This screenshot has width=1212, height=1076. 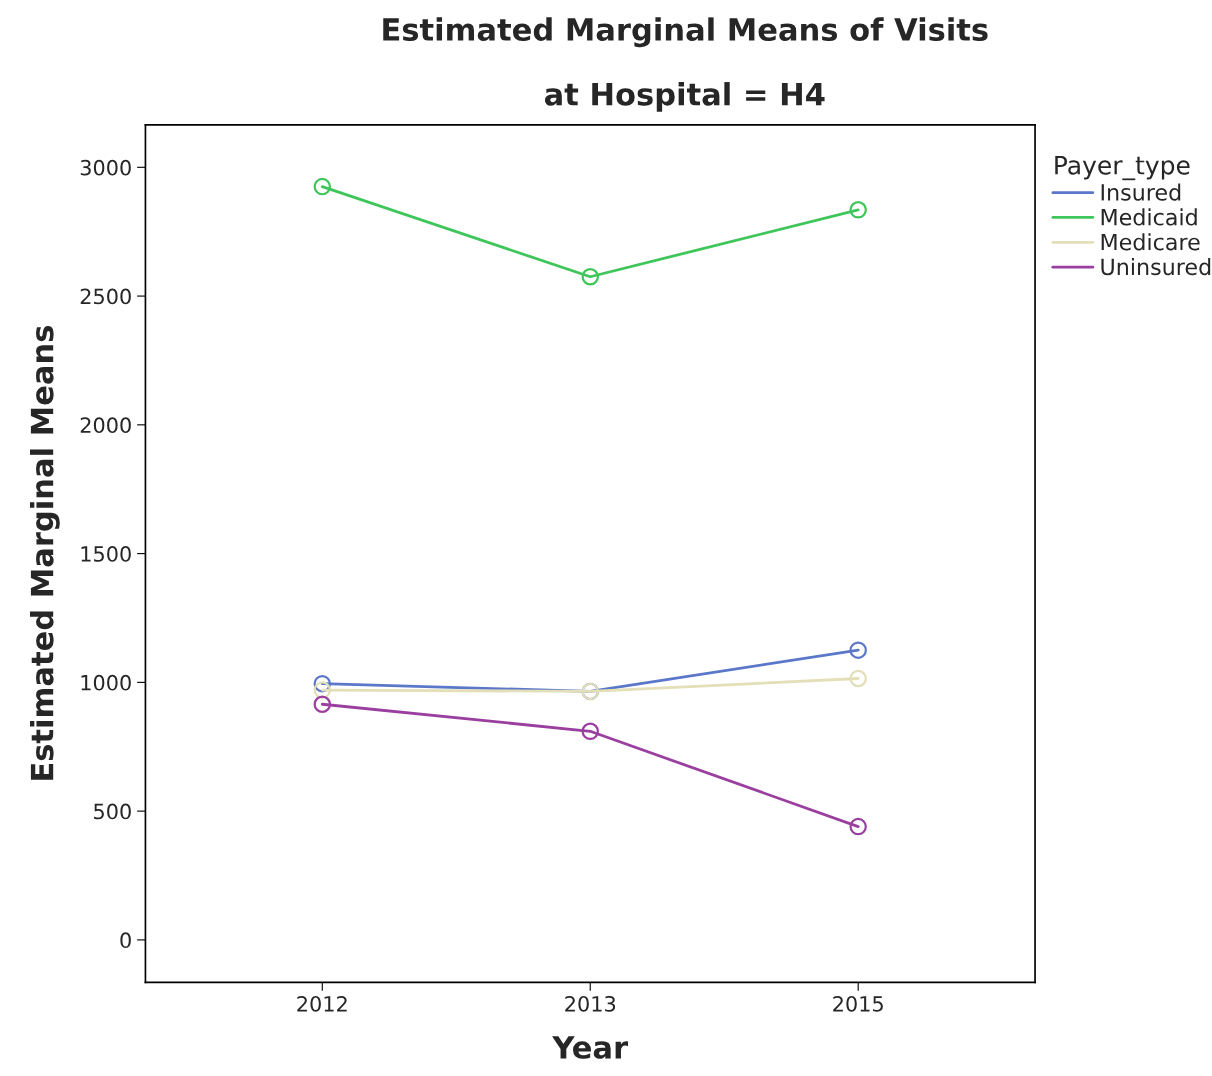 I want to click on legend-label: Uninsured, so click(x=1156, y=267).